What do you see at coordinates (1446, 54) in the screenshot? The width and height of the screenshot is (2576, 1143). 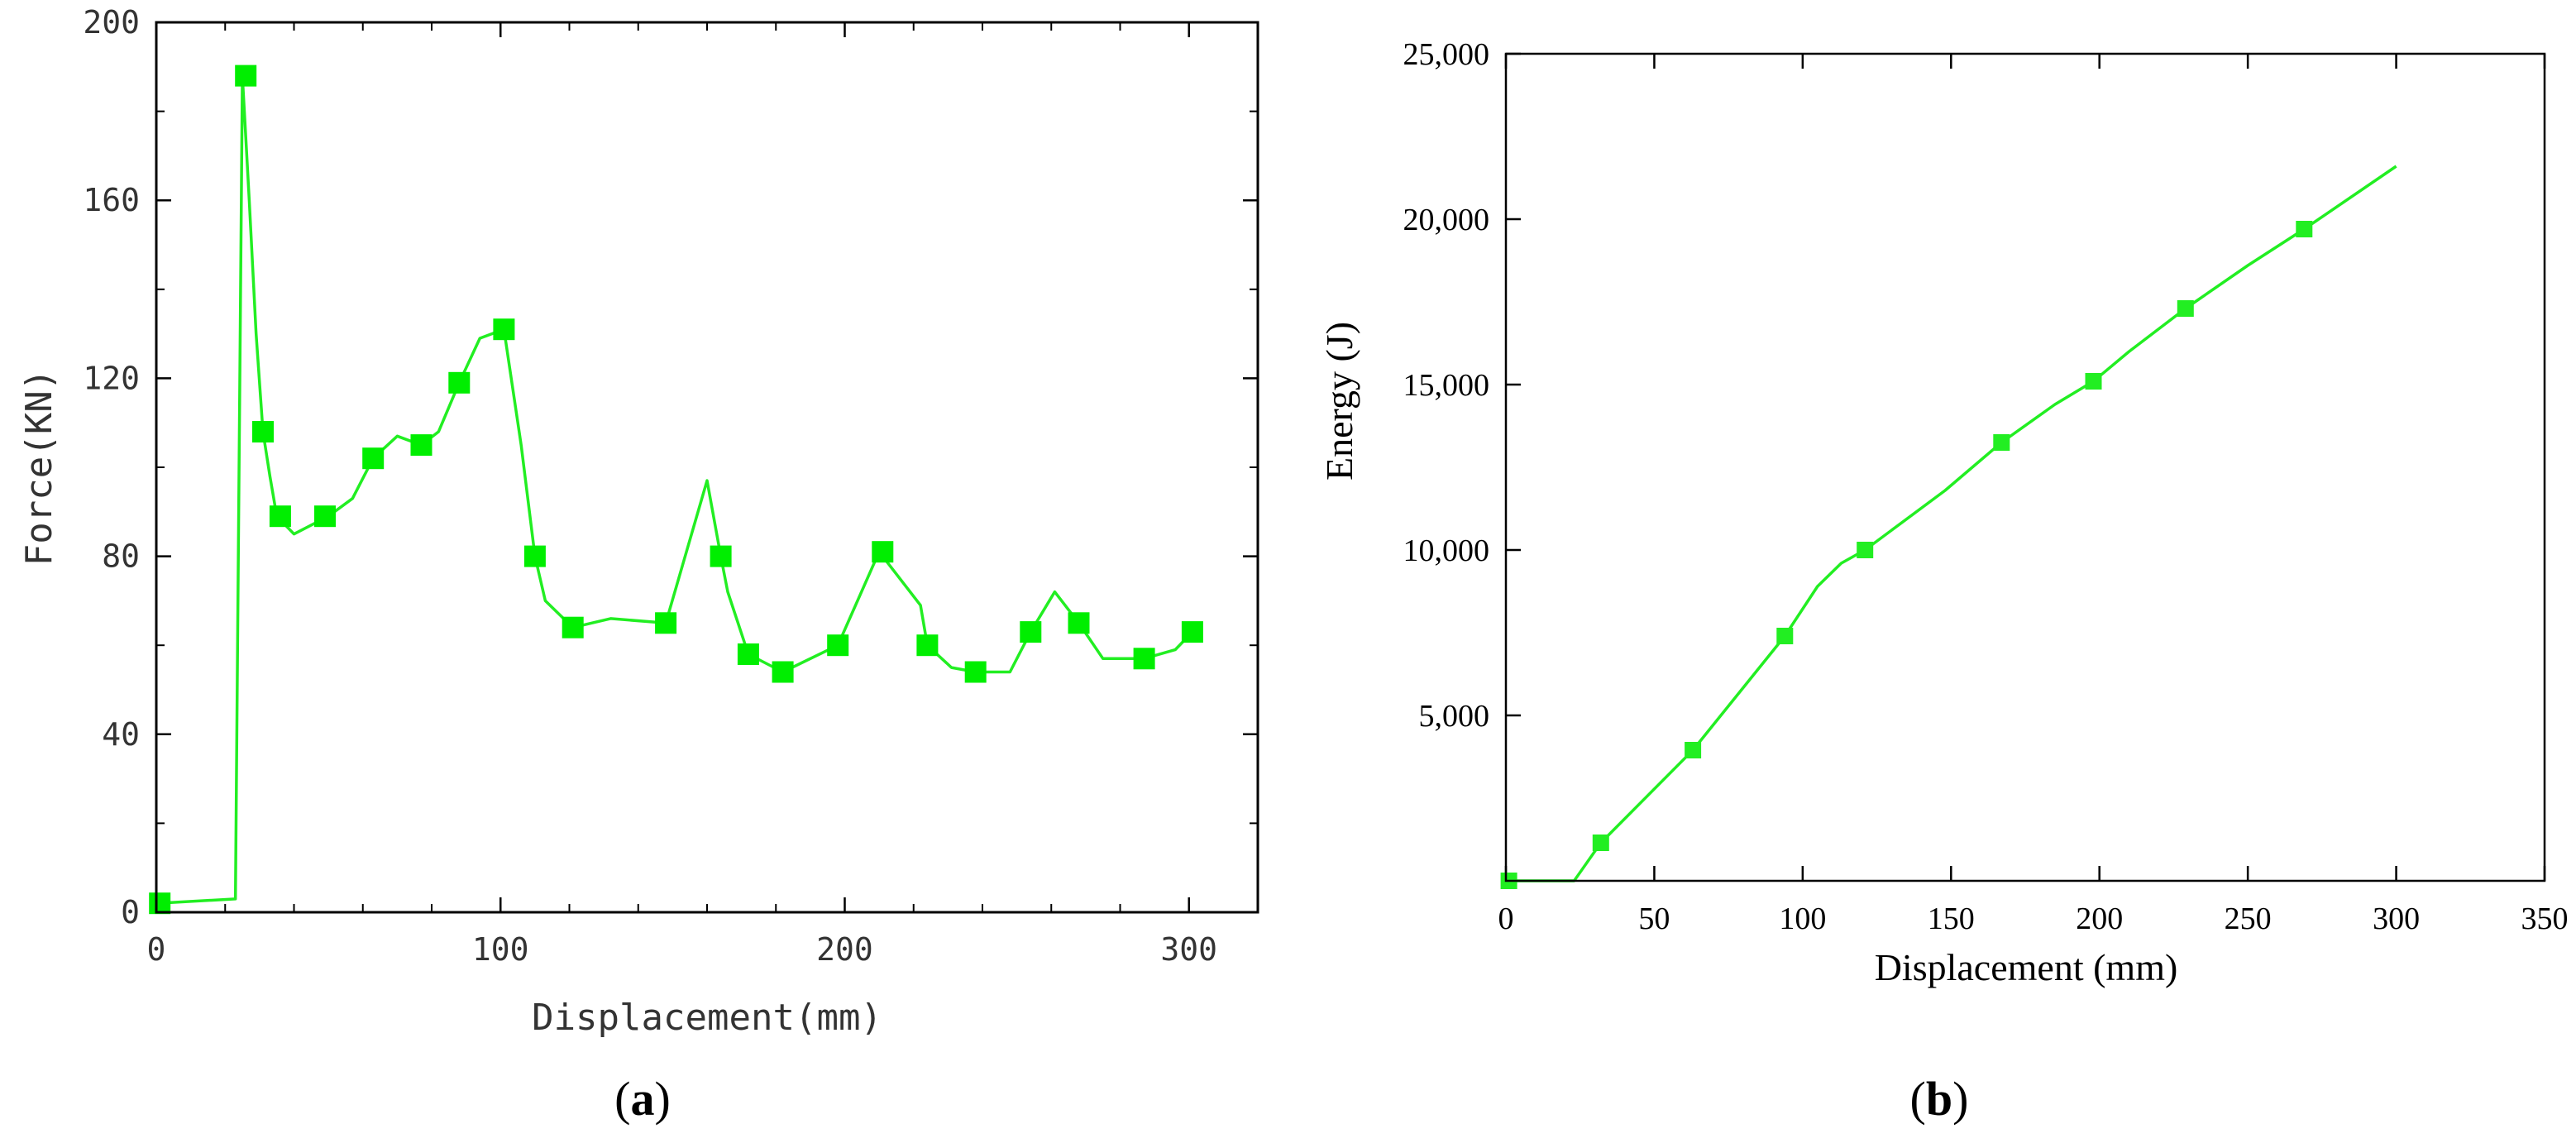 I see `chart-b-y-tick-label: 25,000` at bounding box center [1446, 54].